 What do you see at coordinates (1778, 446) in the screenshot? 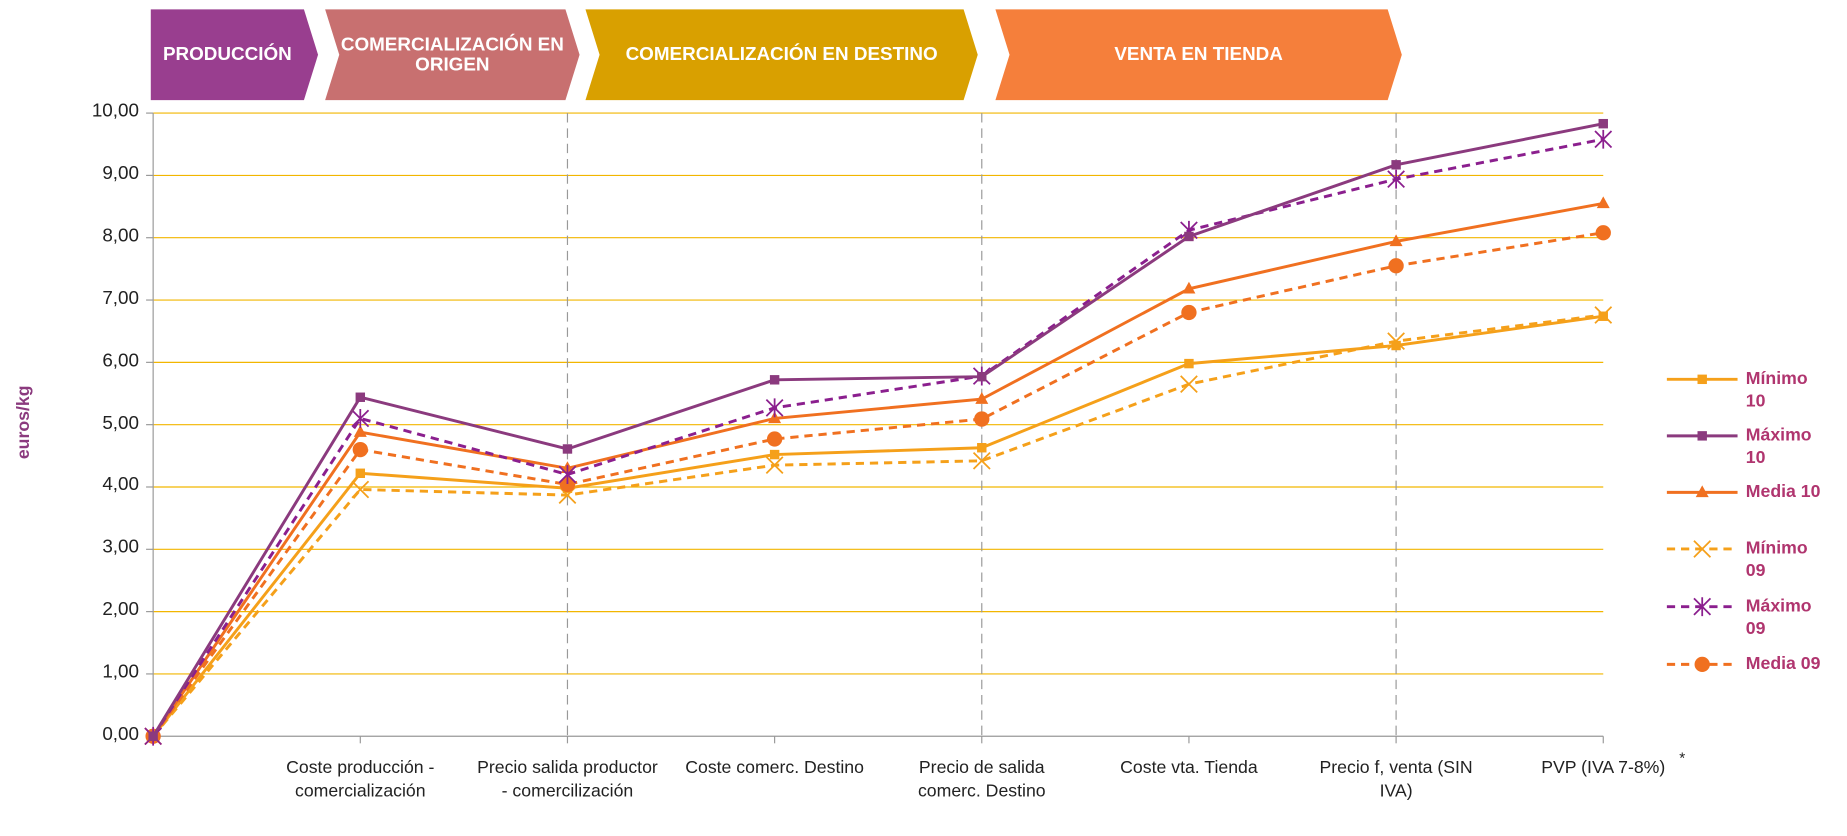
I see `legend-label: Máximo 10` at bounding box center [1778, 446].